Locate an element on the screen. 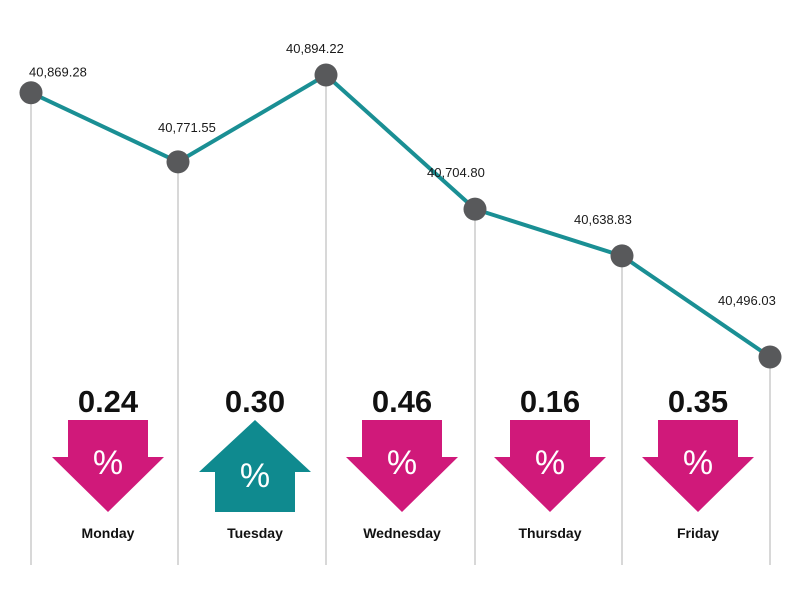 This screenshot has height=600, width=800. change-value: 0.24 is located at coordinates (108, 401).